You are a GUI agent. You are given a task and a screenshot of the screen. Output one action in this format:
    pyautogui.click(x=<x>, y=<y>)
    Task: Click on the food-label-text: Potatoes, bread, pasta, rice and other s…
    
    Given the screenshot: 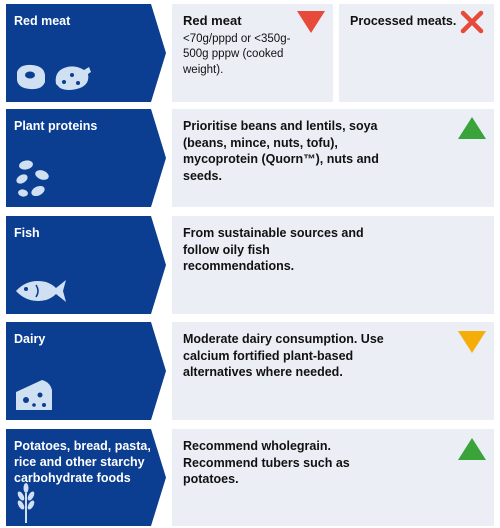 What is the action you would take?
    pyautogui.click(x=82, y=462)
    